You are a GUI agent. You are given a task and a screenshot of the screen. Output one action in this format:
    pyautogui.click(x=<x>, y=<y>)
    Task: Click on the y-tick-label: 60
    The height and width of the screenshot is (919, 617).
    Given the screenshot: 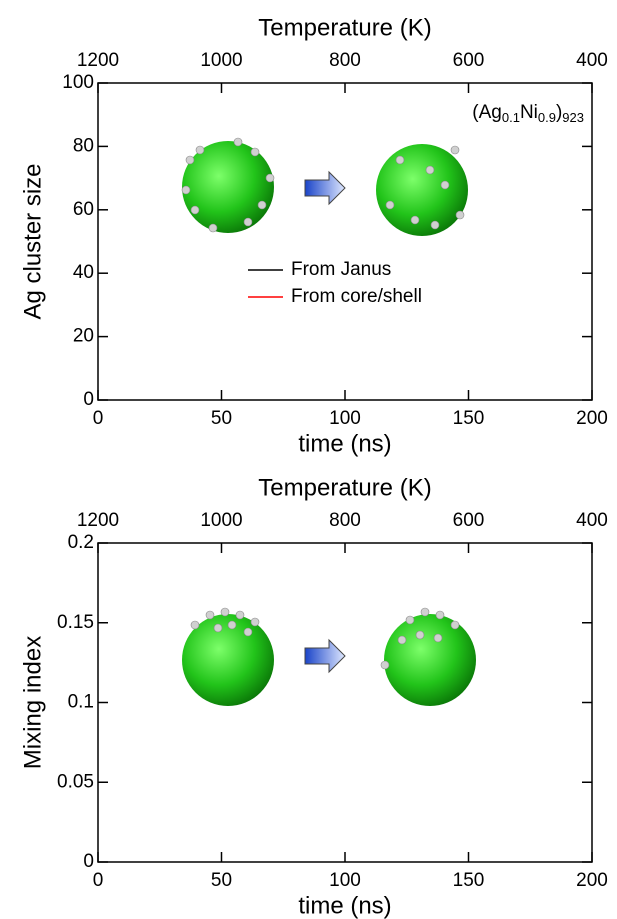 What is the action you would take?
    pyautogui.click(x=83, y=209)
    